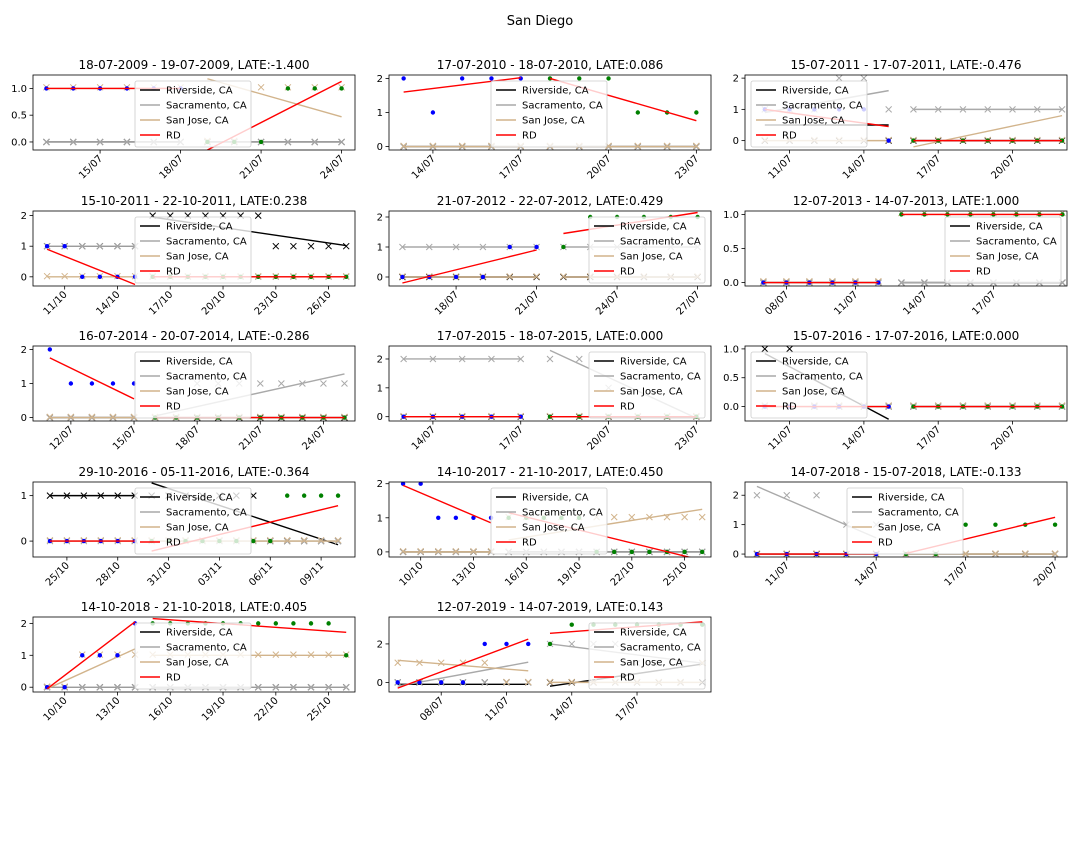  Describe the element at coordinates (676, 574) in the screenshot. I see `x-tick-label: 25/10` at that location.